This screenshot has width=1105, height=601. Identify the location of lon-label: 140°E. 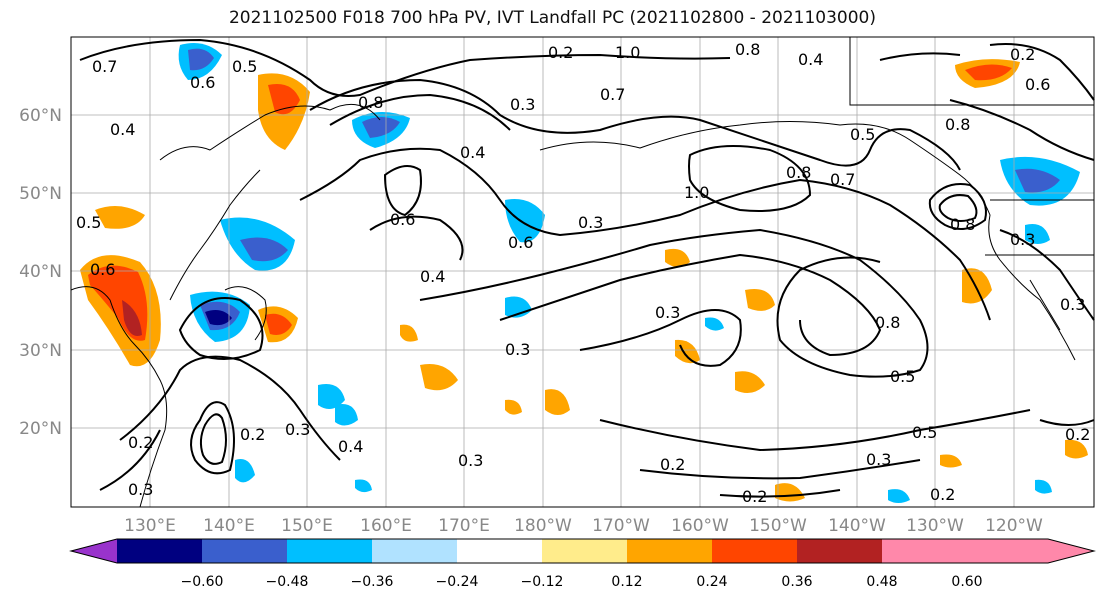
(229, 526).